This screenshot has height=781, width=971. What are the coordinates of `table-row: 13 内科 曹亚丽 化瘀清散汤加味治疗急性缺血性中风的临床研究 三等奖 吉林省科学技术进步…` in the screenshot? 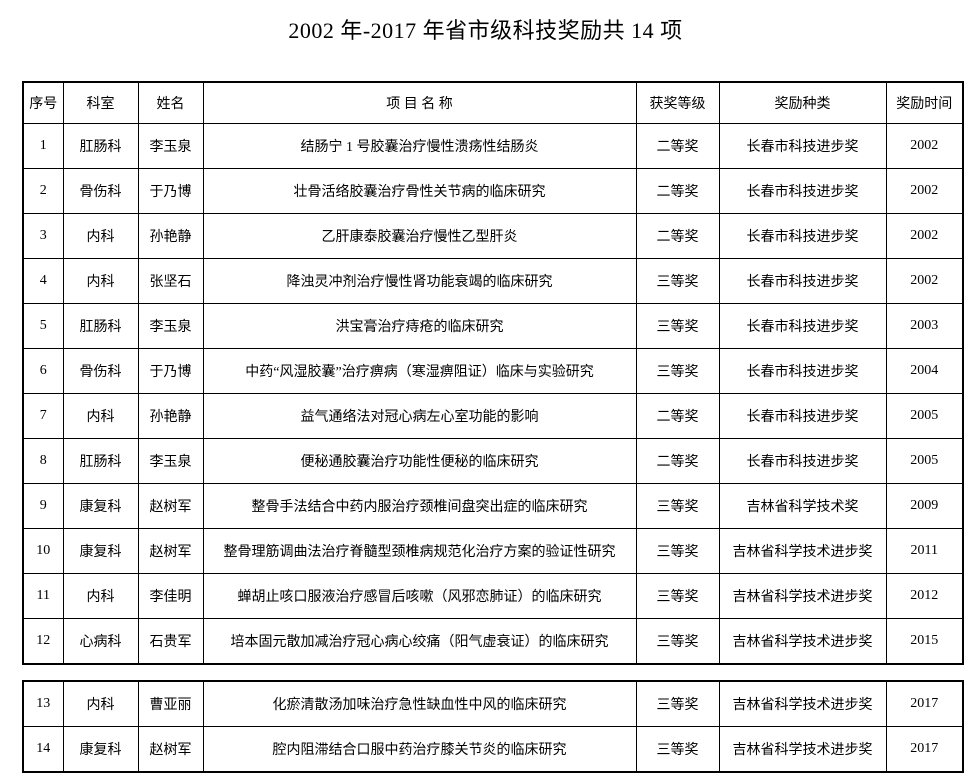 It's located at (493, 703).